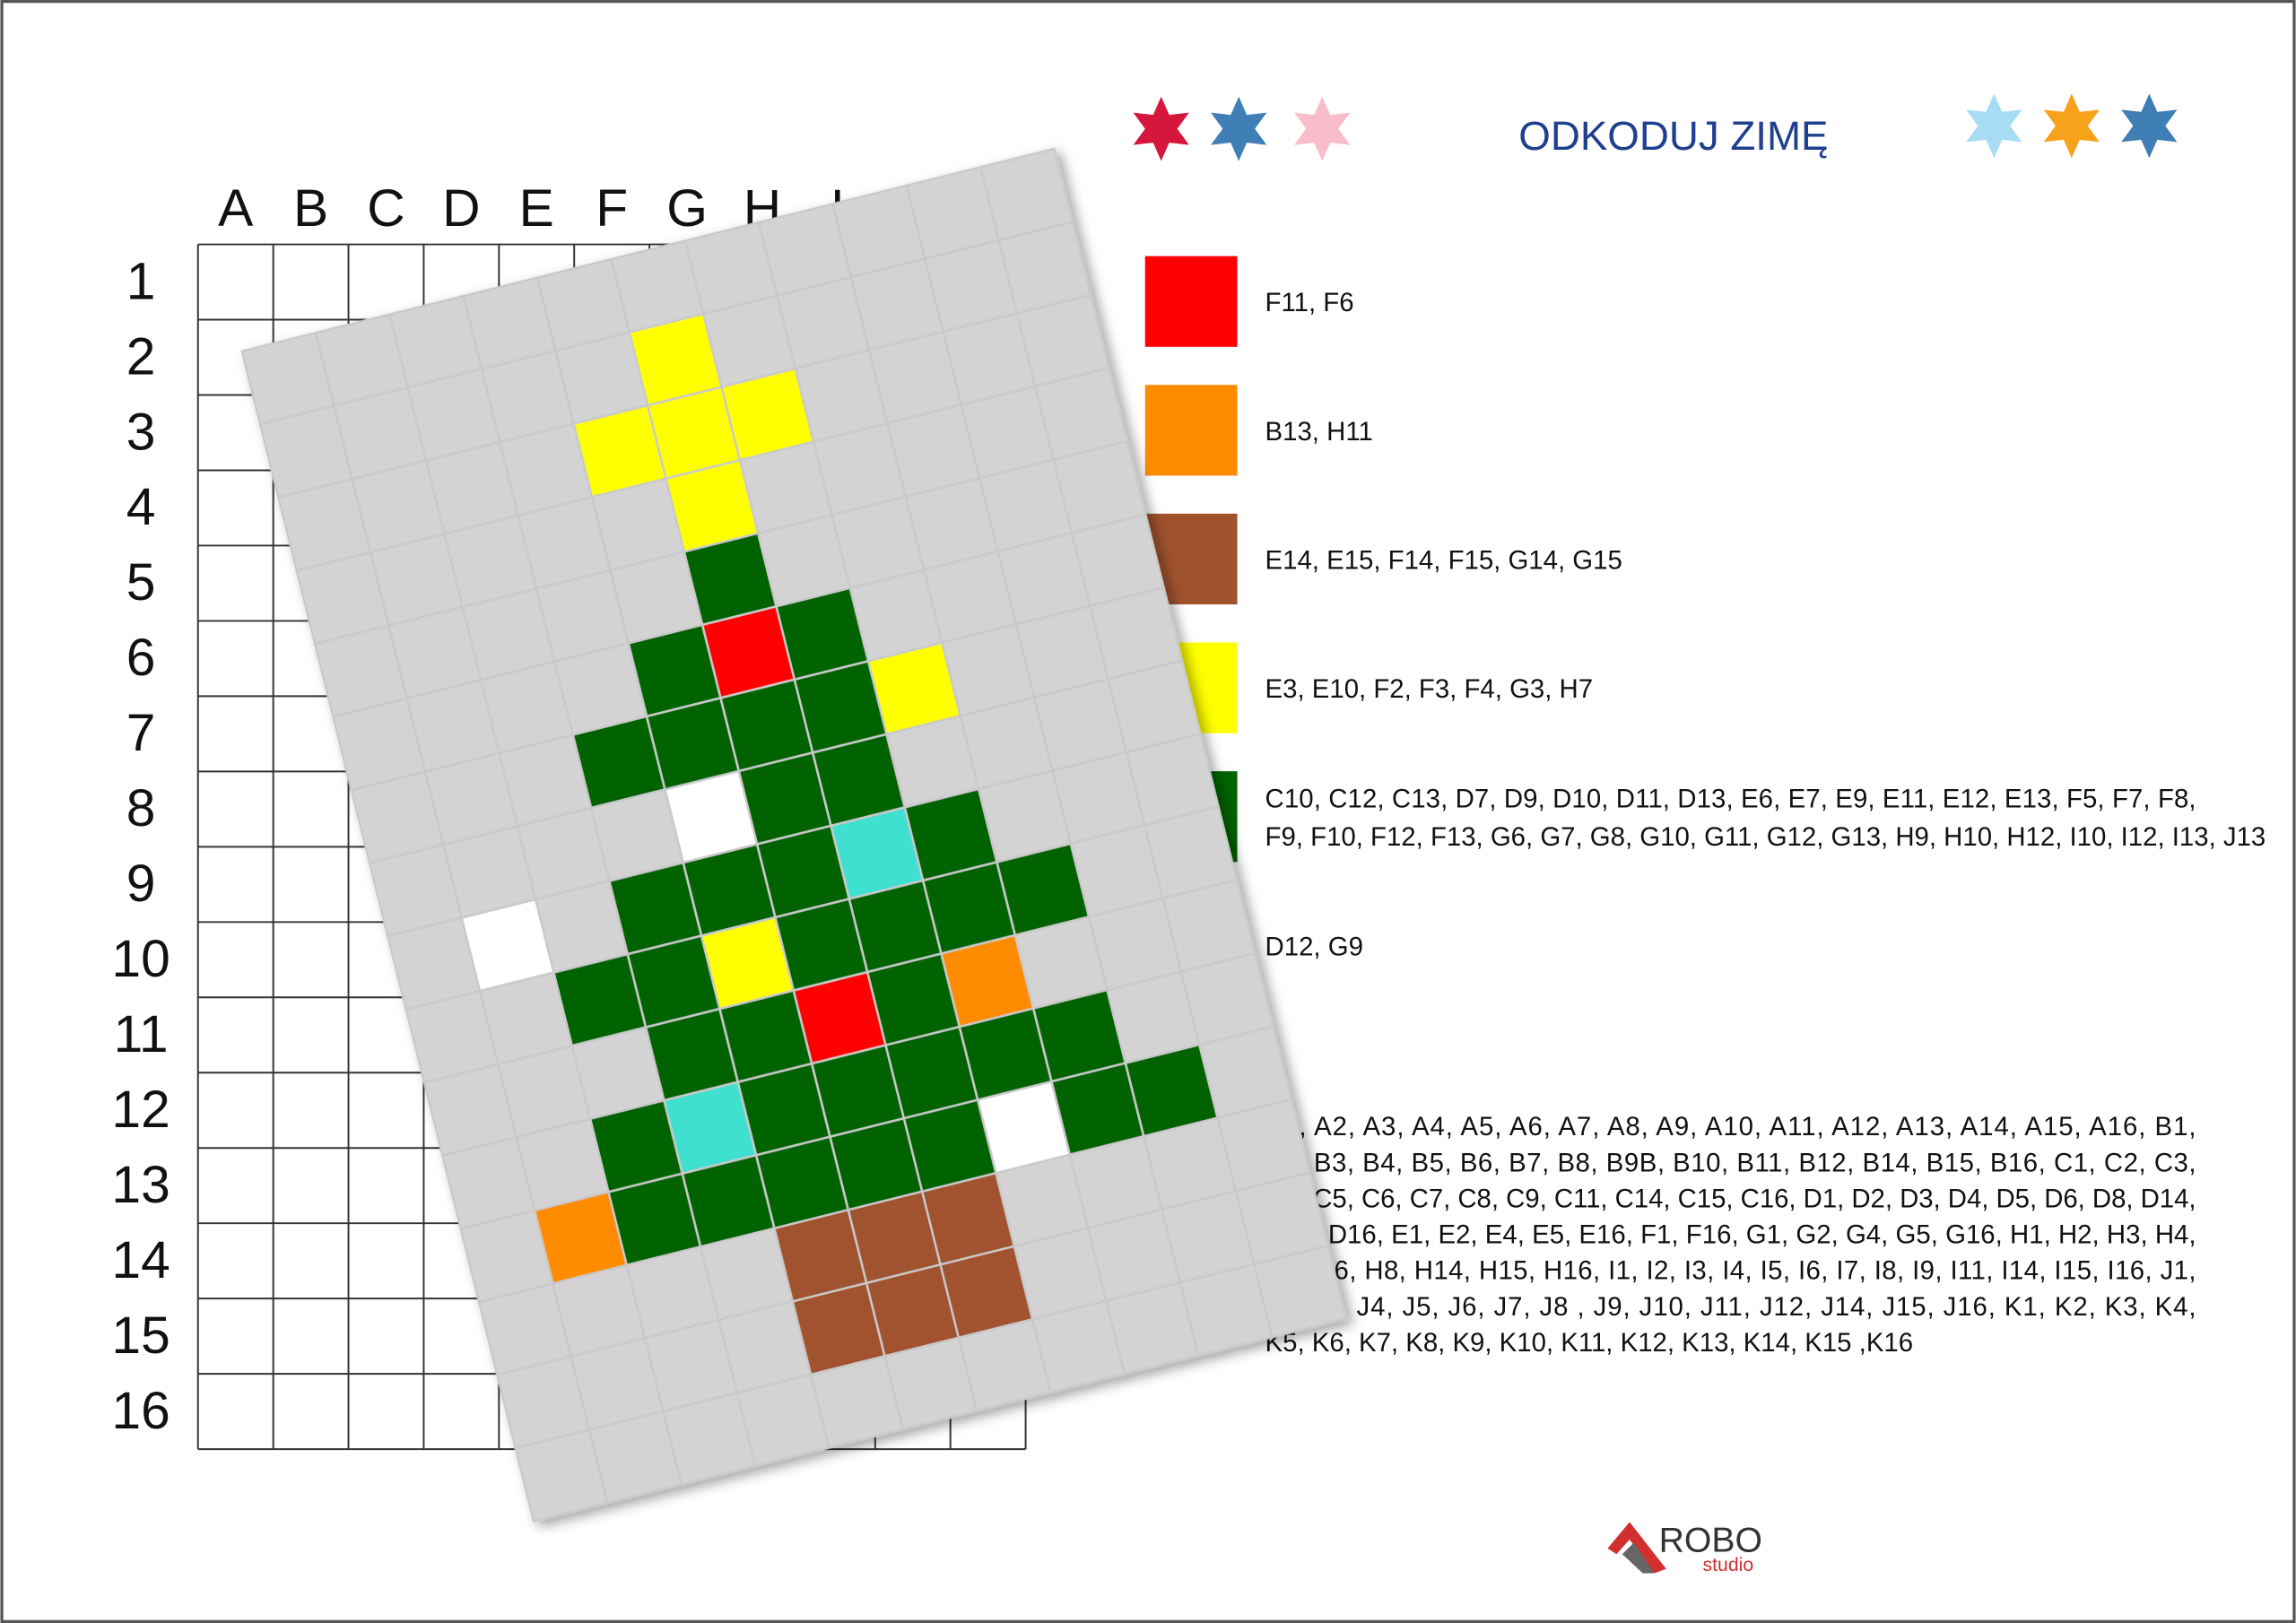 Image resolution: width=2296 pixels, height=1623 pixels. What do you see at coordinates (536, 208) in the screenshot?
I see `column-label: E` at bounding box center [536, 208].